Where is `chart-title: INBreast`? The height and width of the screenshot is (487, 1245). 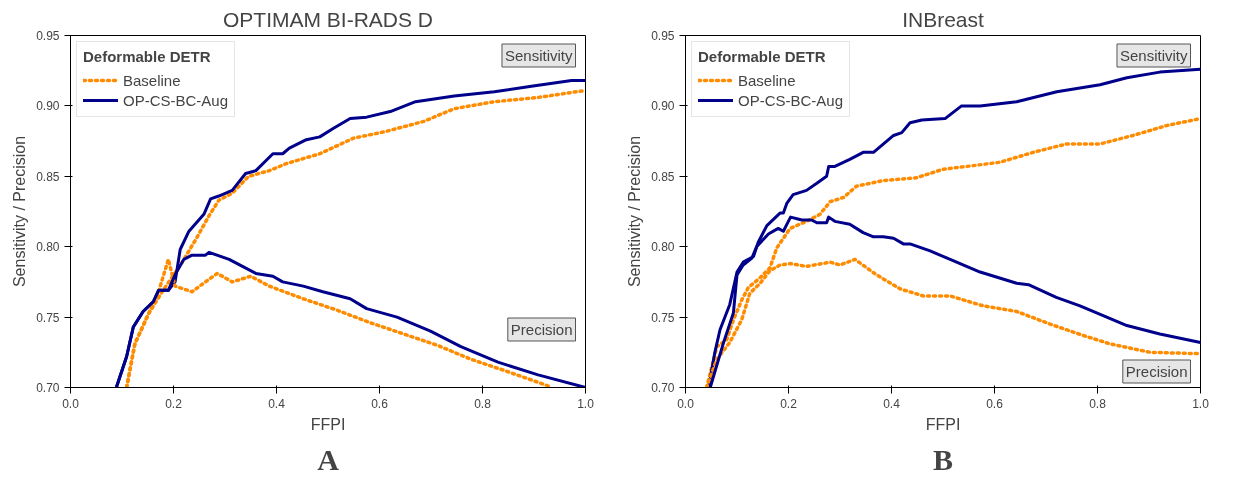
chart-title: INBreast is located at coordinates (943, 19).